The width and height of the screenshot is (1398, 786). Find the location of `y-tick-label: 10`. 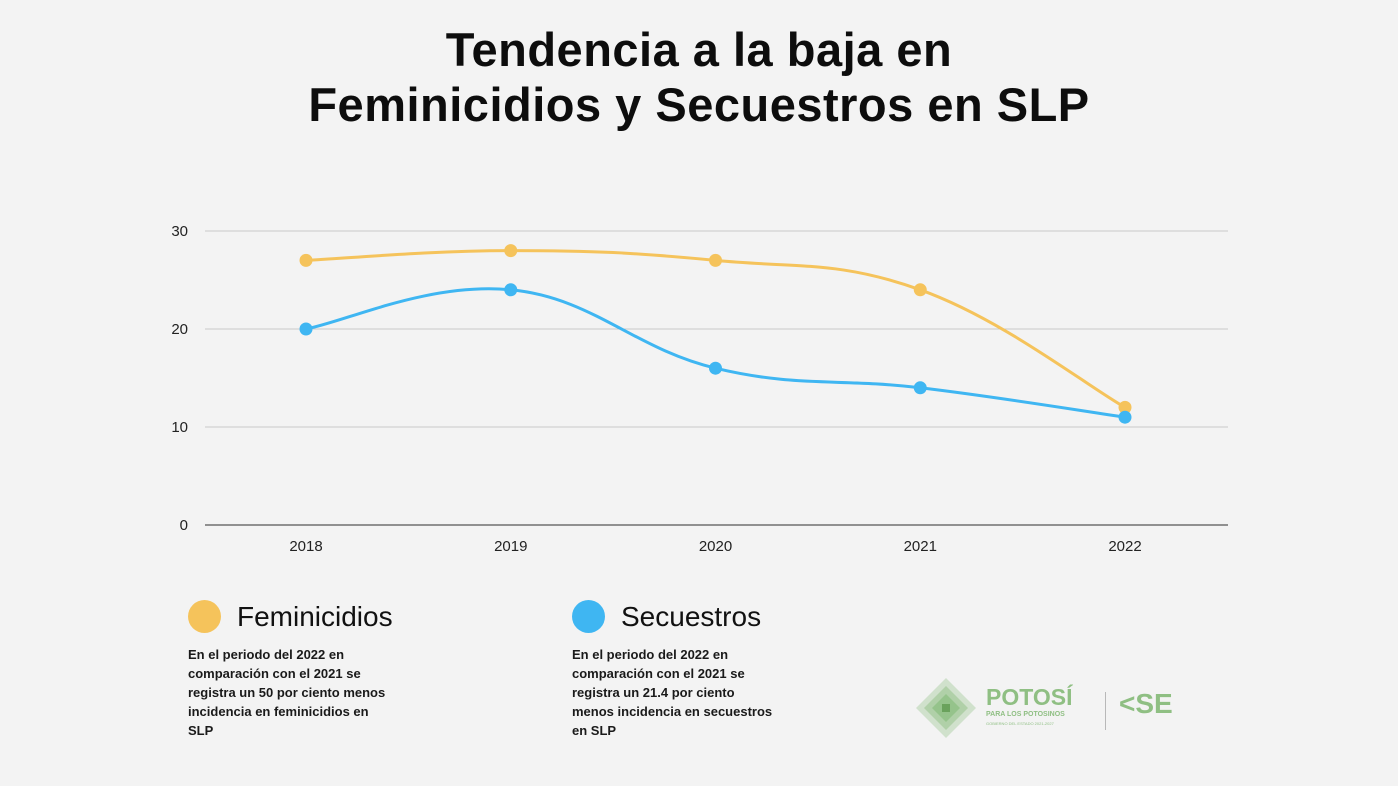

y-tick-label: 10 is located at coordinates (179, 427).